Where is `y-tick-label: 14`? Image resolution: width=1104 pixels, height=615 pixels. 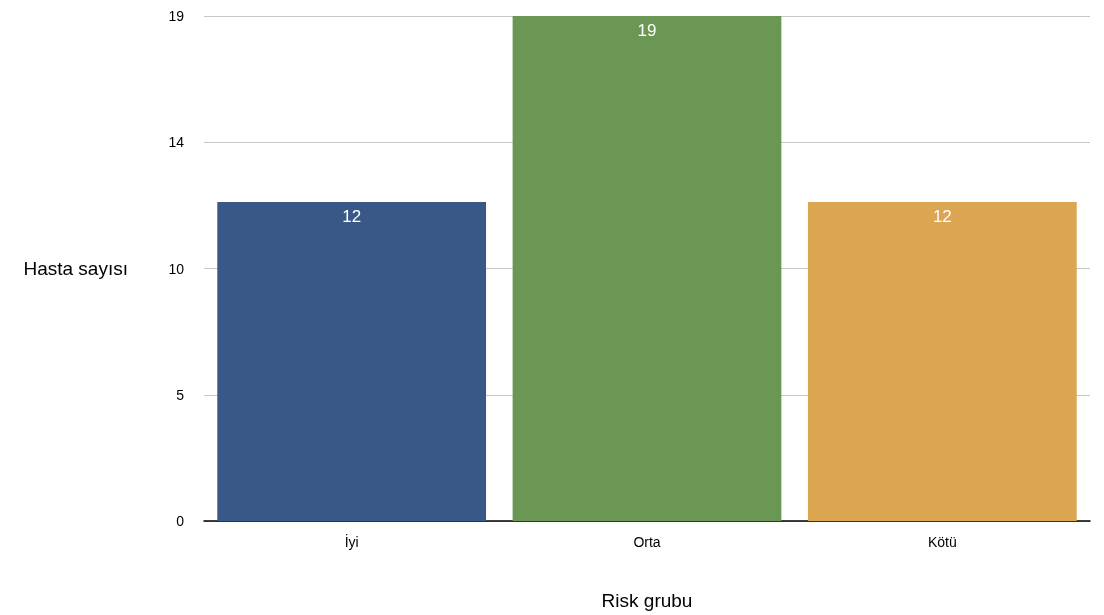
y-tick-label: 14 is located at coordinates (176, 142).